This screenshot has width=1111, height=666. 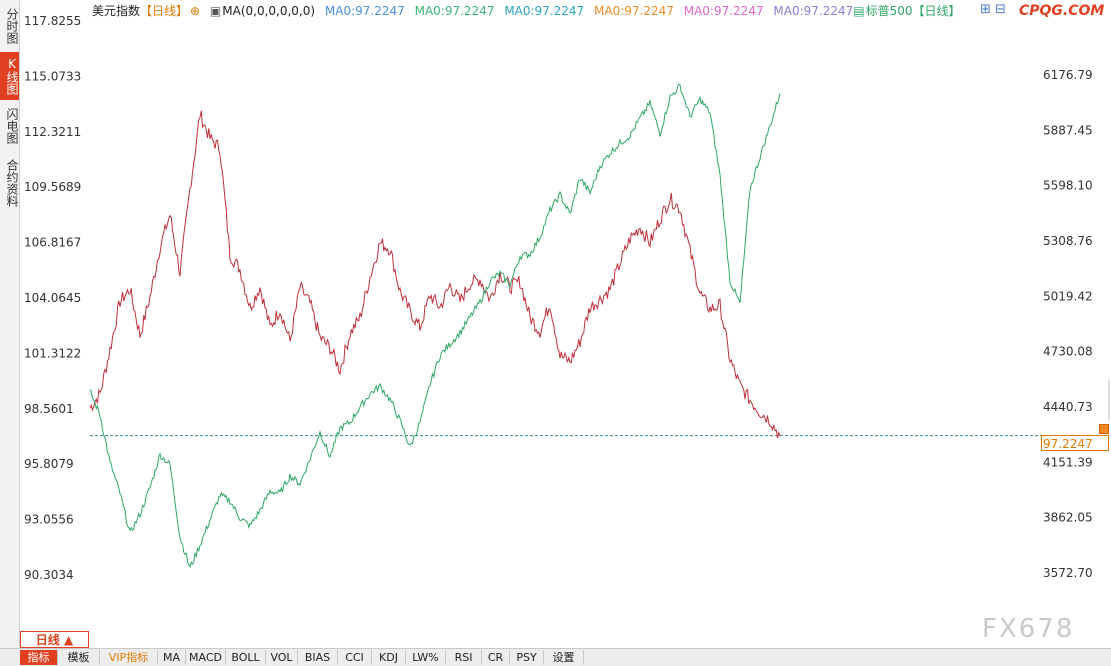 I want to click on split-view-icon: ⊟, so click(x=1000, y=9).